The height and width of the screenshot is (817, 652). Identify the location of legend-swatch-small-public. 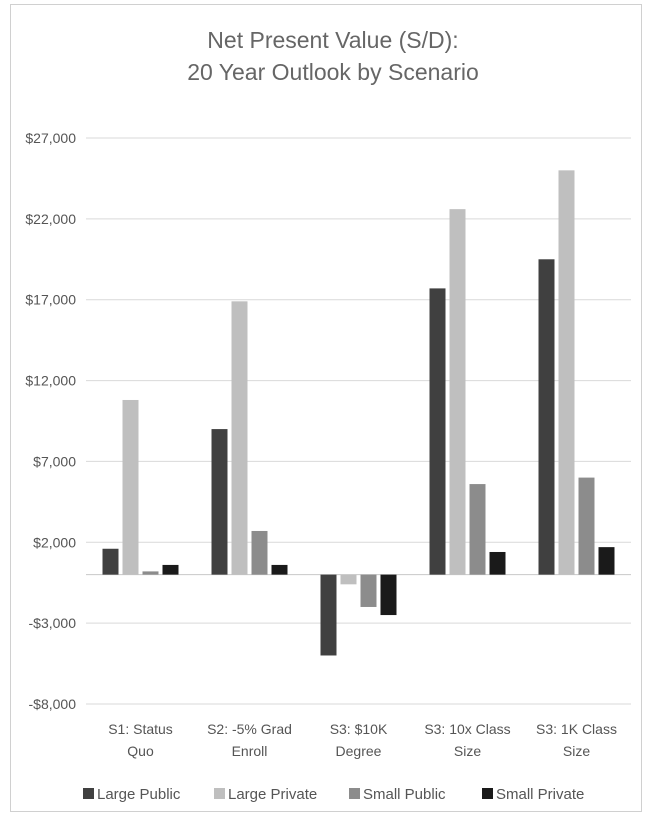
(354, 793).